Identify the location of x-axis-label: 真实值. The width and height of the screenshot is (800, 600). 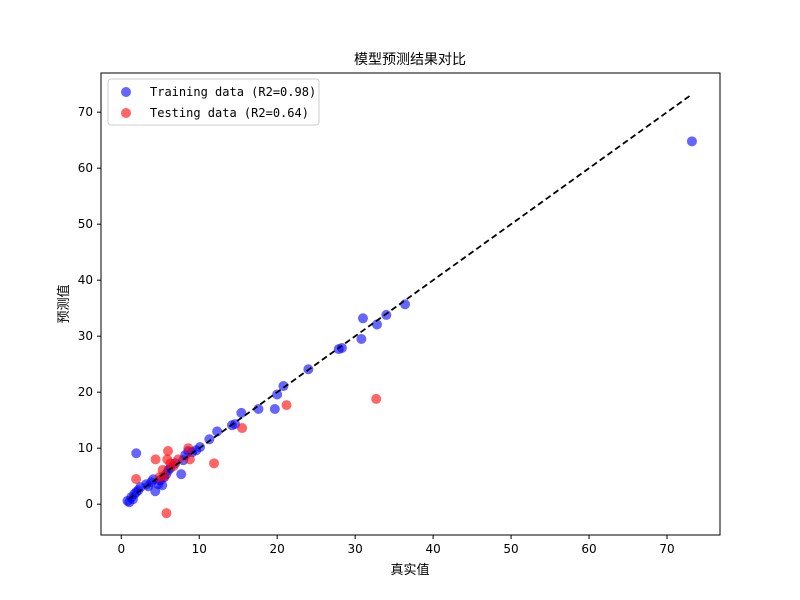
(409, 570).